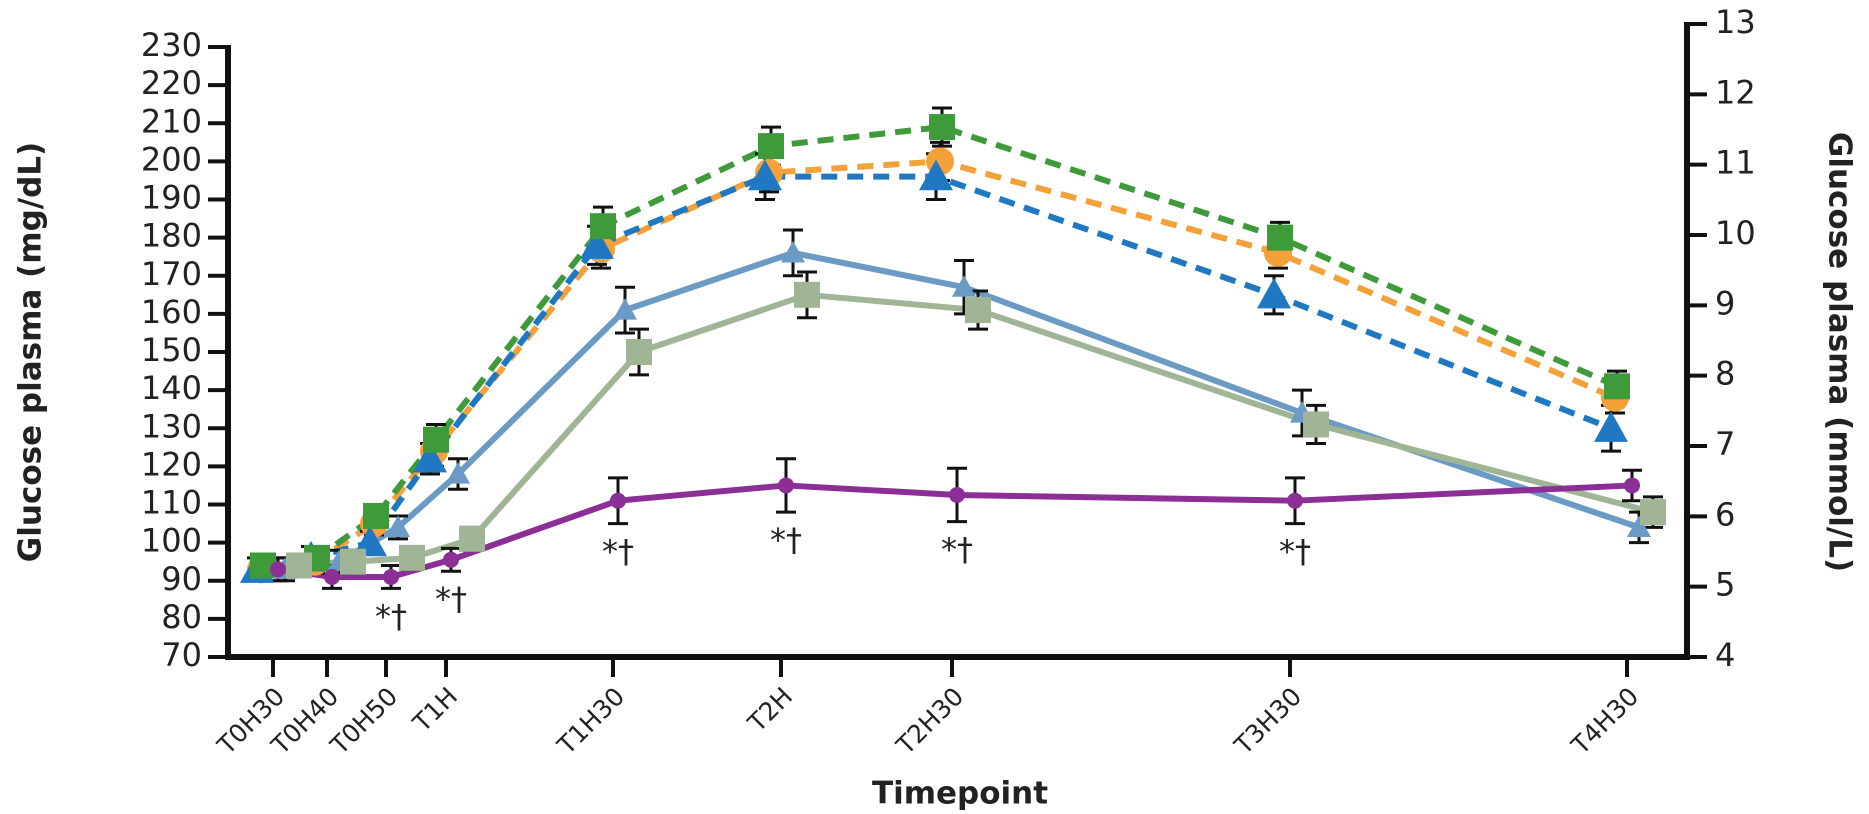  Describe the element at coordinates (1267, 721) in the screenshot. I see `x-tick-label: T3H30` at that location.